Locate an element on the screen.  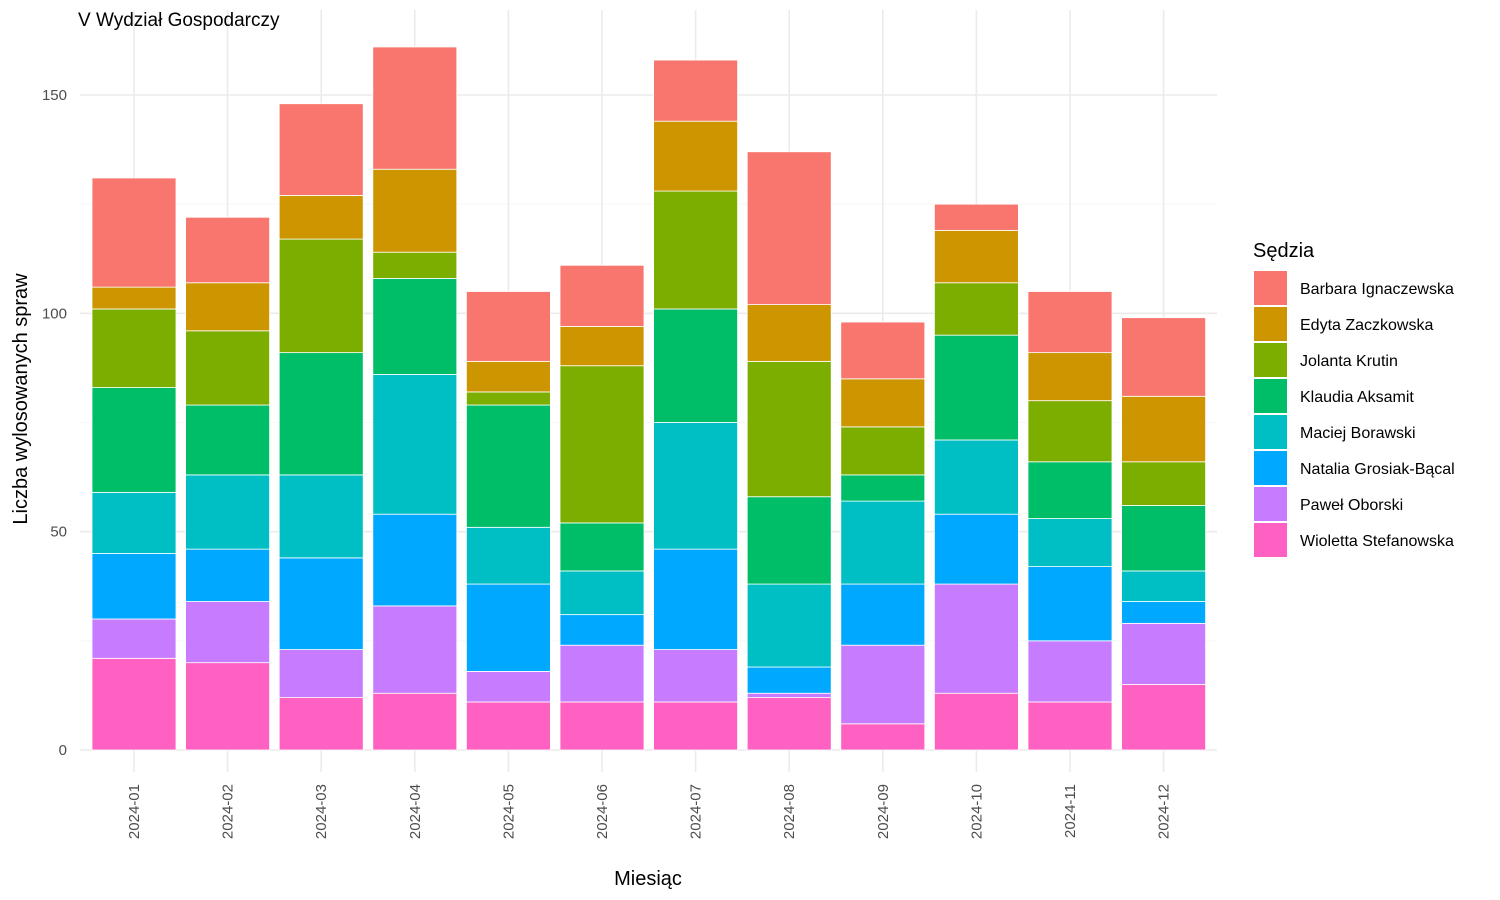
bar-segment: Jolanta Krutin 2024-06: 36 is located at coordinates (602, 444).